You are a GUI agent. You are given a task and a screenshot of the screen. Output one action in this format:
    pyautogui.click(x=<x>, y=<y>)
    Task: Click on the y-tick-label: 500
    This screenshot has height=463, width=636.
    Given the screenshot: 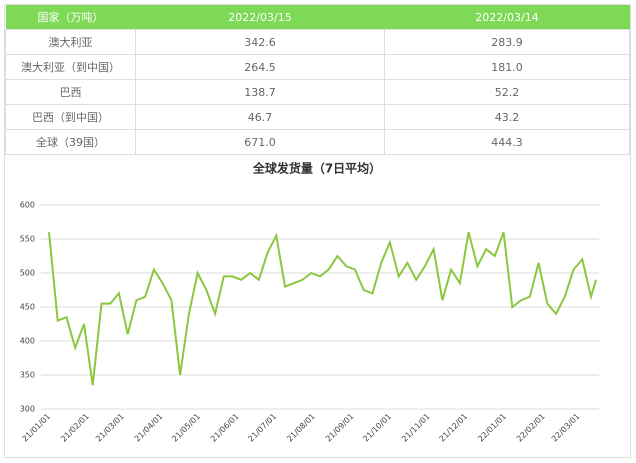 What is the action you would take?
    pyautogui.click(x=27, y=273)
    